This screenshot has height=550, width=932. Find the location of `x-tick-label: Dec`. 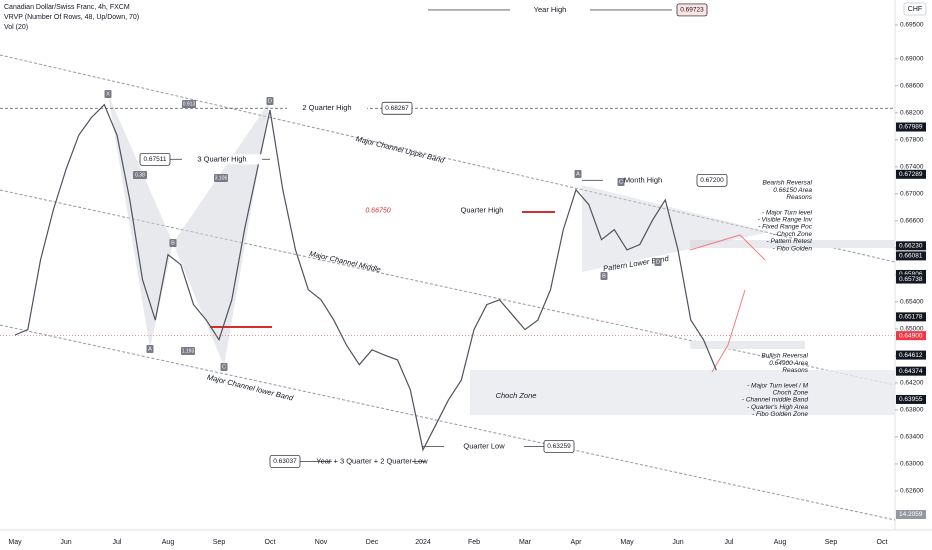

x-tick-label: Dec is located at coordinates (372, 542).